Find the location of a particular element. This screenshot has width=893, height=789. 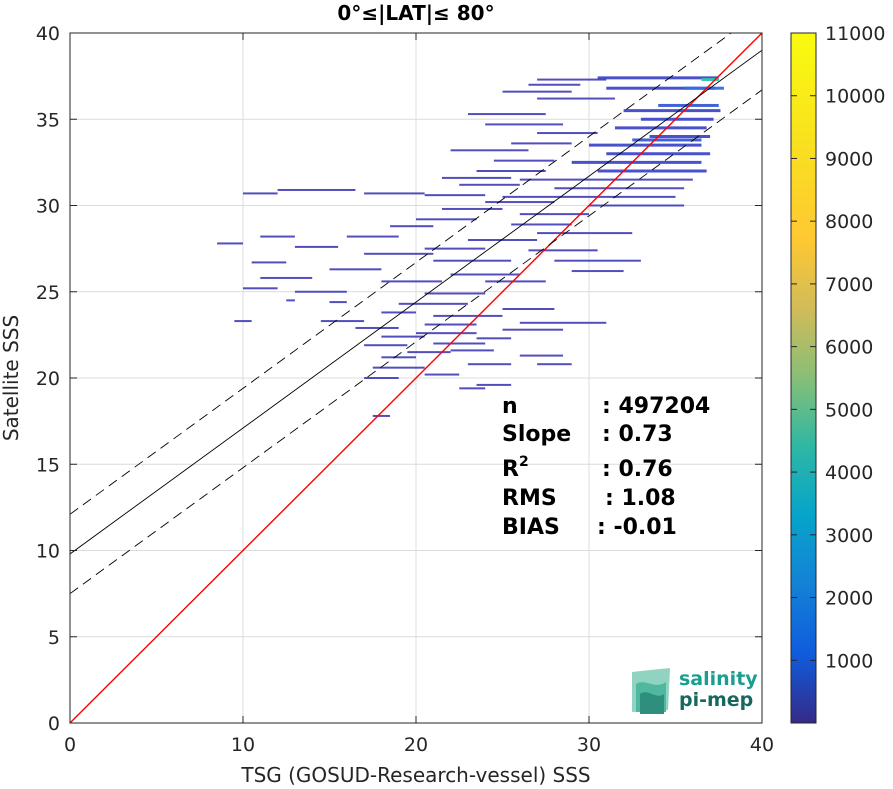

chart-title: 0°≤|LAT|≤ 80° is located at coordinates (415, 13).